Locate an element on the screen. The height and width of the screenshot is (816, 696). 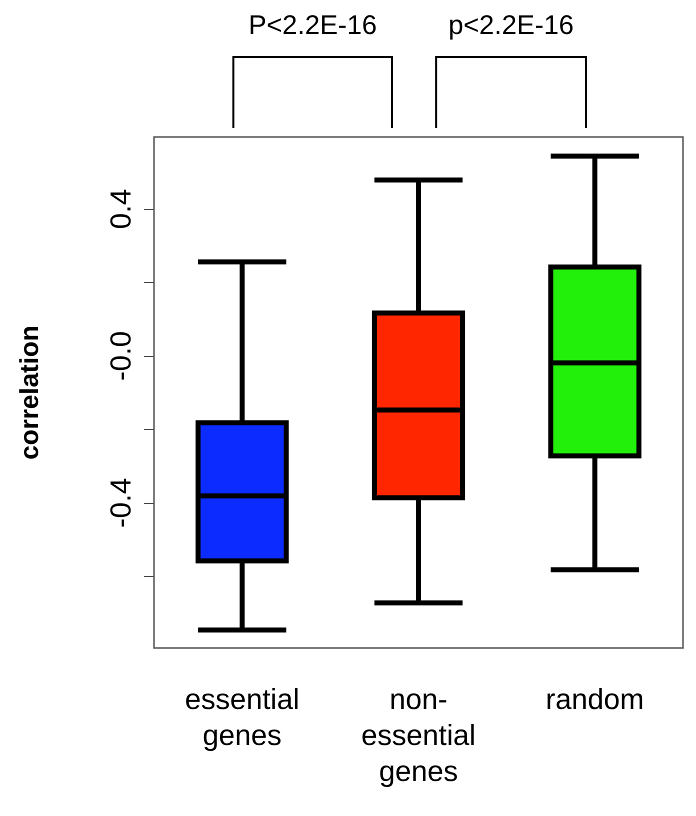
x-tick-label: essential genes is located at coordinates (242, 718).